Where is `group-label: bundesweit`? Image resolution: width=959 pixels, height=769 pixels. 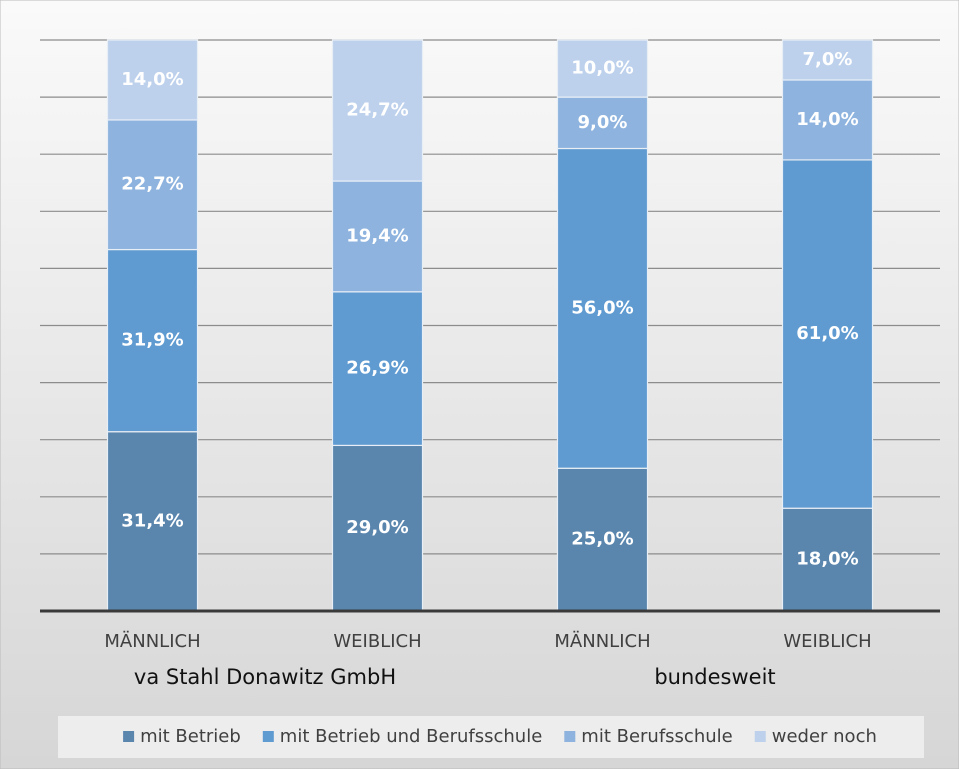
group-label: bundesweit is located at coordinates (714, 677).